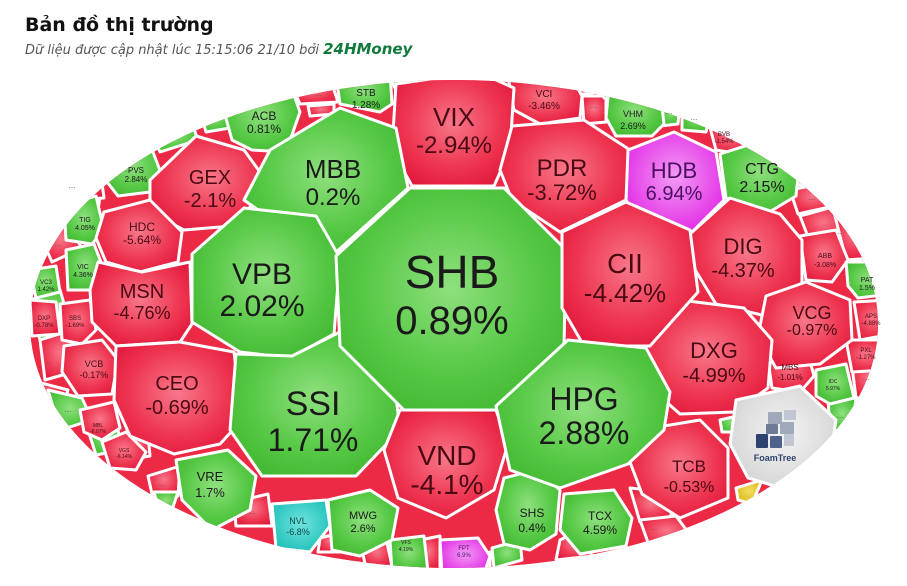 The height and width of the screenshot is (586, 907). I want to click on label-dig-ticker: DIG, so click(742, 246).